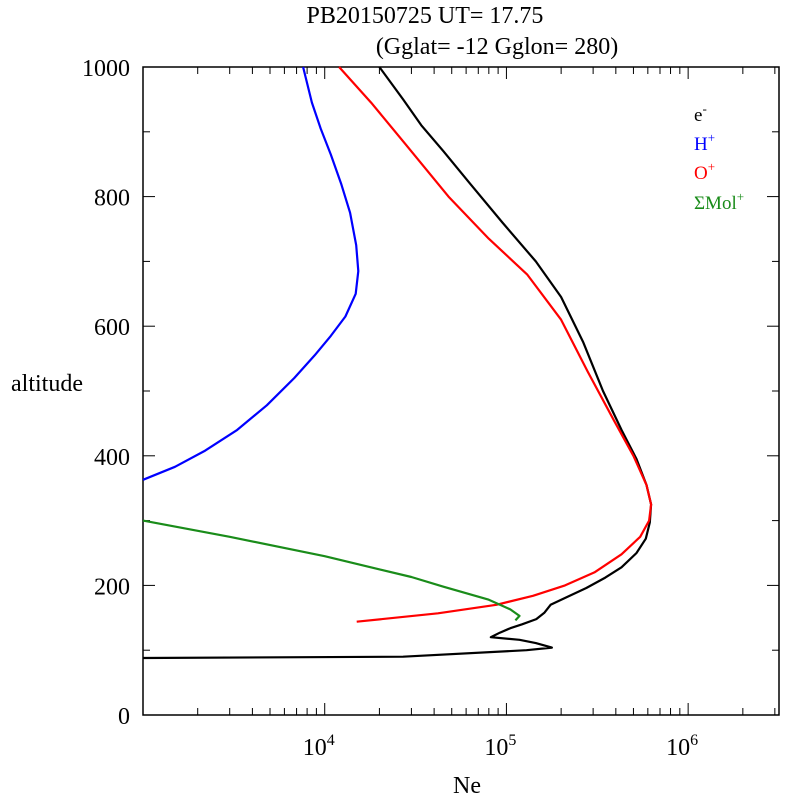  I want to click on legend-entry: H+, so click(704, 142).